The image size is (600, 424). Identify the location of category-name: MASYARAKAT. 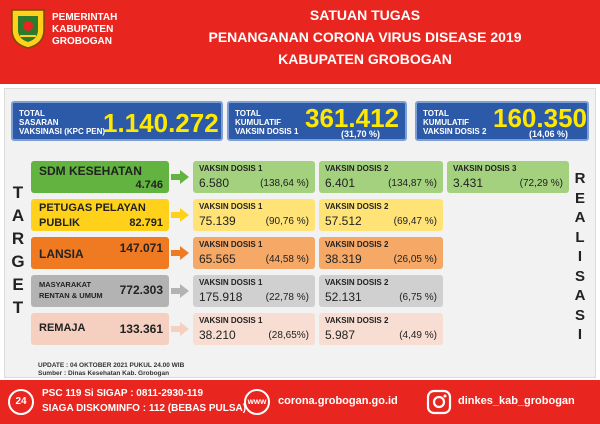
(65, 284).